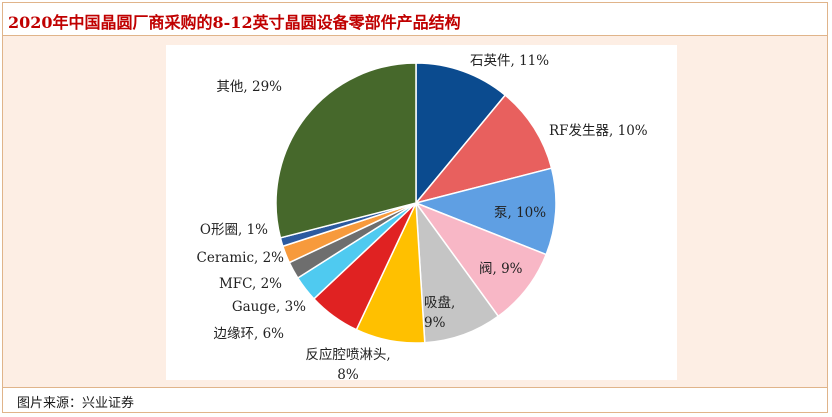 The width and height of the screenshot is (832, 417). I want to click on slice-label-4: 阀, 9%, so click(501, 269).